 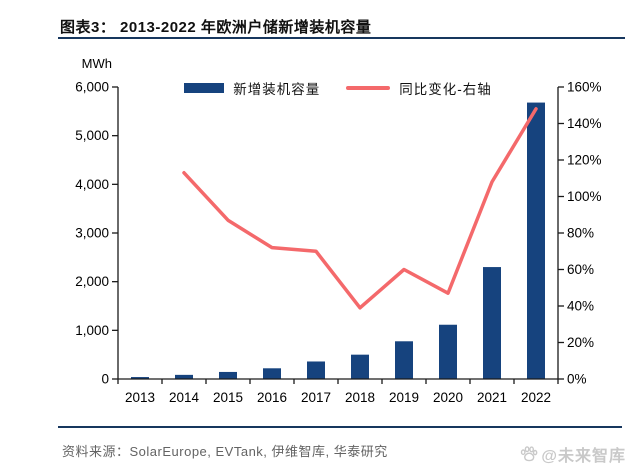 What do you see at coordinates (492, 397) in the screenshot?
I see `x-axis-category-label: 2021` at bounding box center [492, 397].